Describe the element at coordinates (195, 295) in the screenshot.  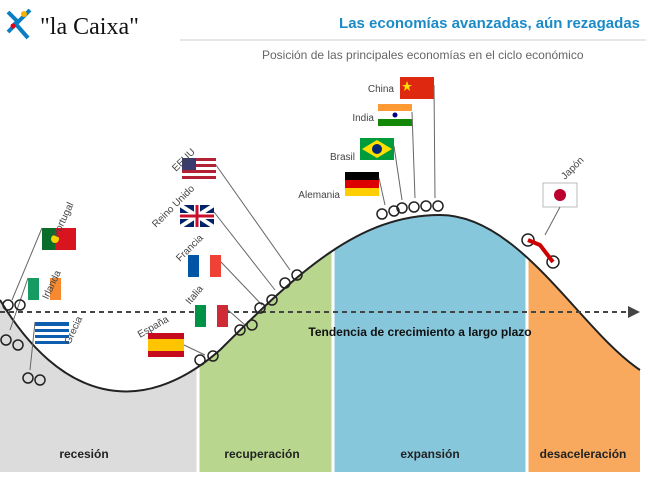
I see `country-label: Italia` at that location.